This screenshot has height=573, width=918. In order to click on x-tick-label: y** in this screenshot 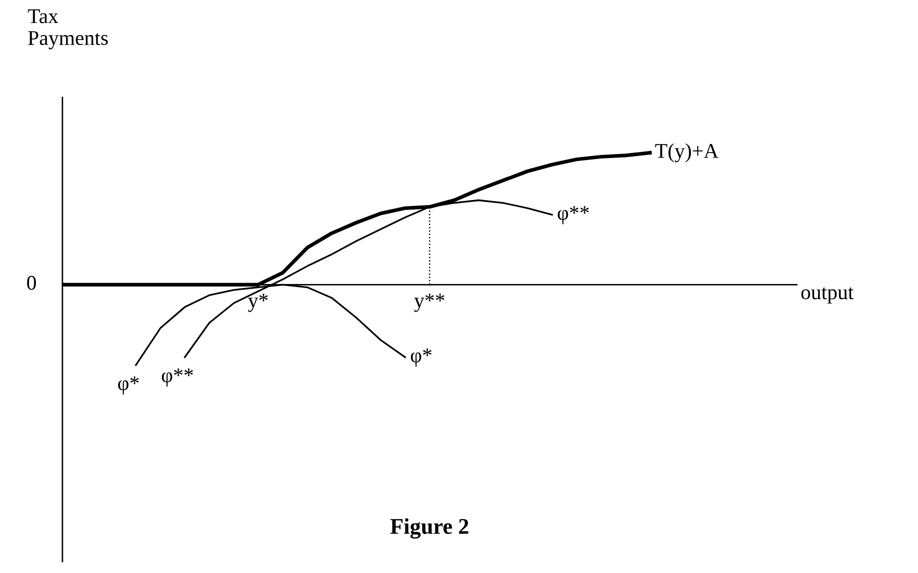, I will do `click(429, 303)`.